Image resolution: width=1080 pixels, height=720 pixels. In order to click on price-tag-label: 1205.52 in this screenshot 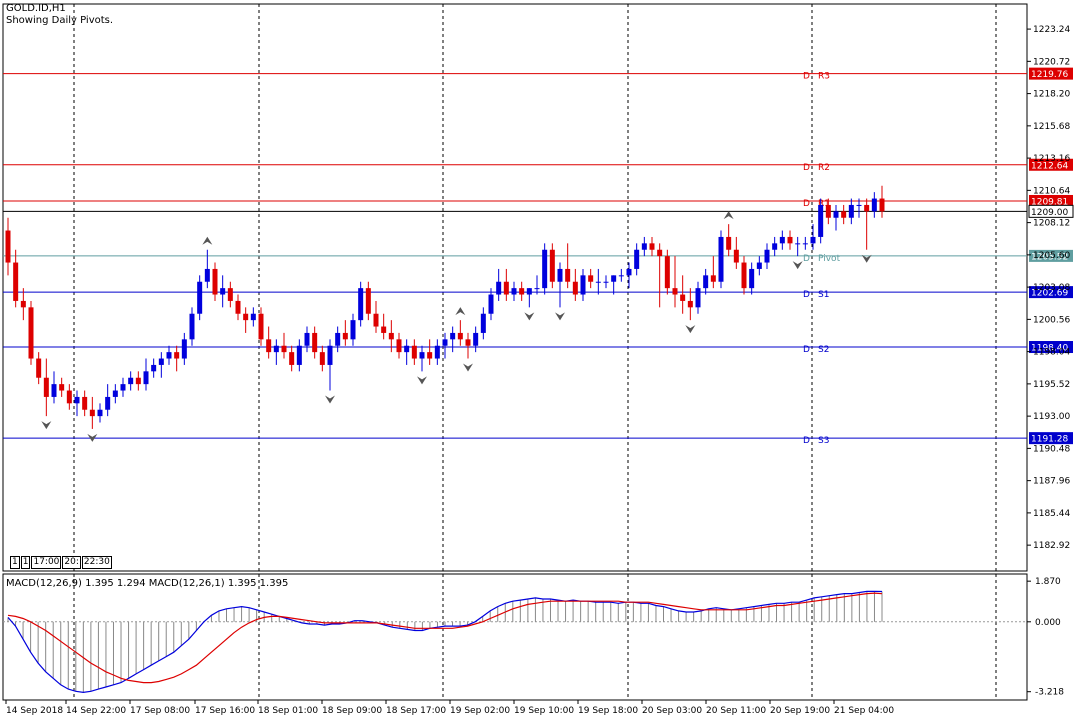, I will do `click(1049, 257)`.